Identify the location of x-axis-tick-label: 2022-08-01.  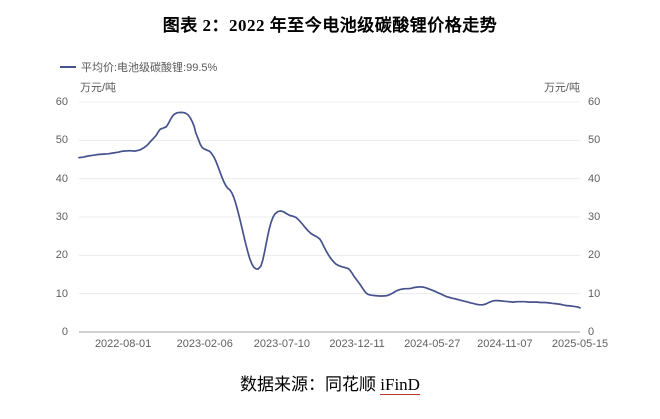
(123, 344).